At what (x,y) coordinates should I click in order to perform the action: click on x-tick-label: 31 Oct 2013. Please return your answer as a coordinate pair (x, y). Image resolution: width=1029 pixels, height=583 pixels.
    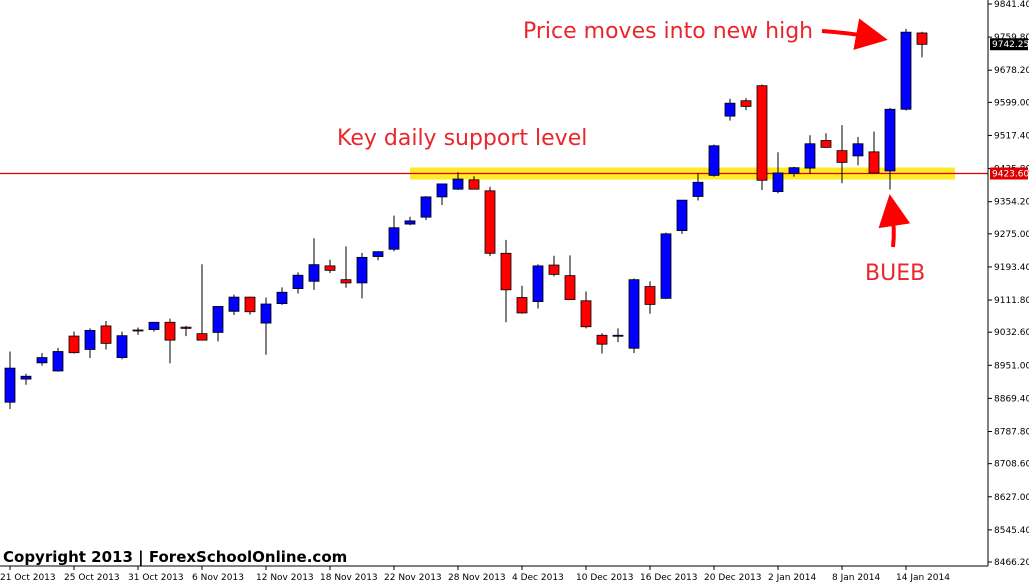
    Looking at the image, I should click on (156, 578).